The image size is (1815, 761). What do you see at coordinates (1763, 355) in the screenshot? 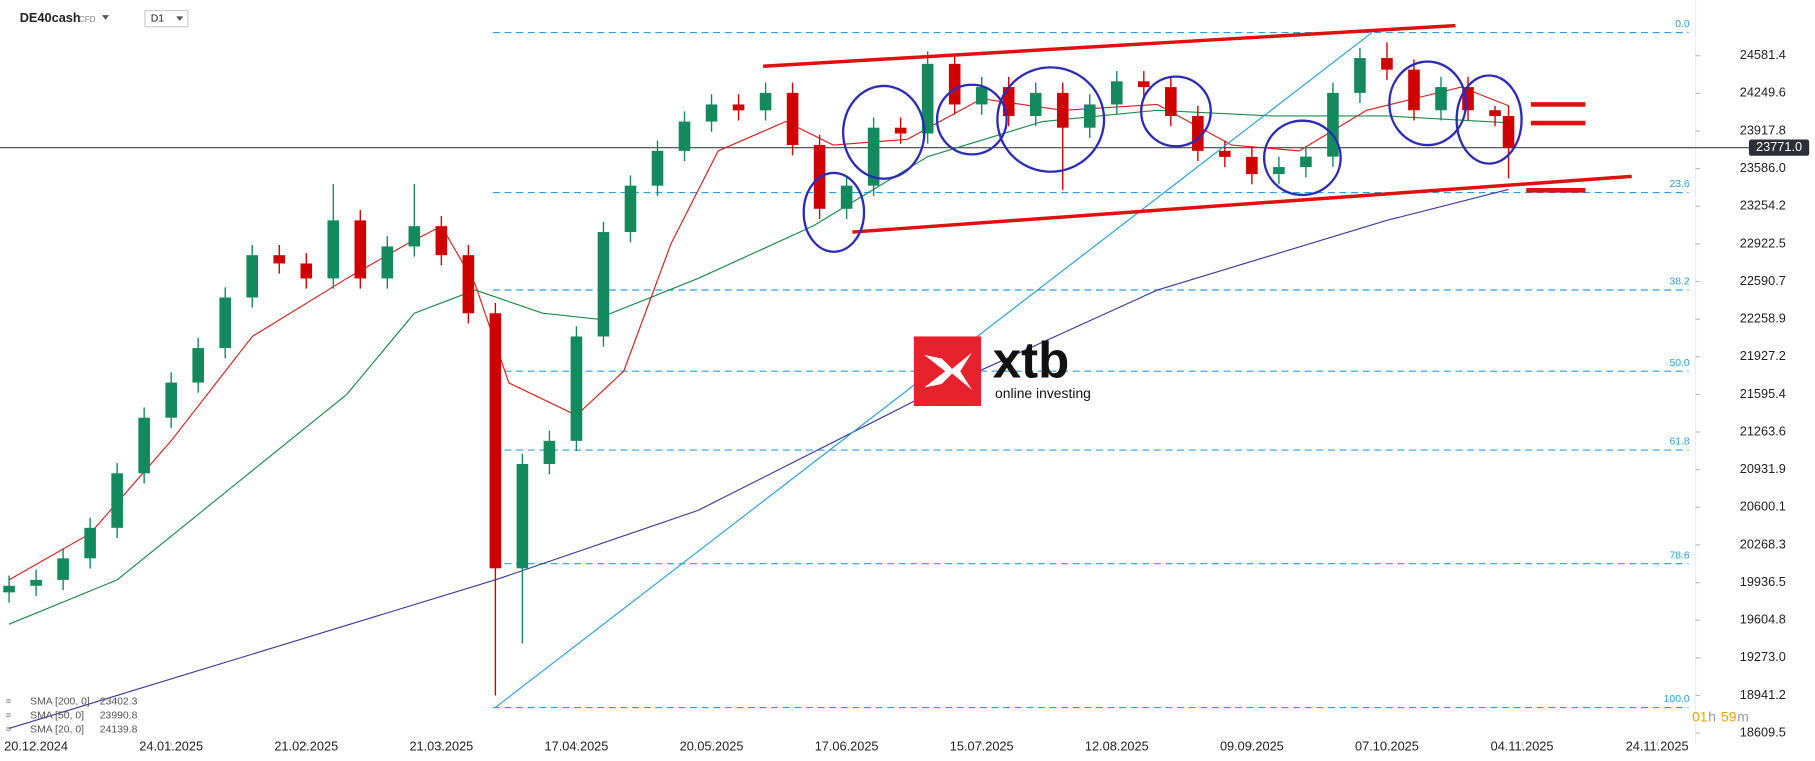
I see `y-tick-label: 21927.2` at bounding box center [1763, 355].